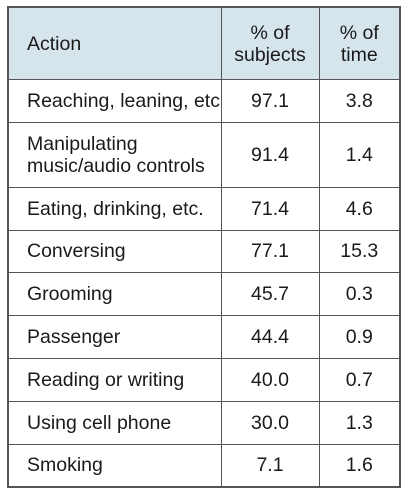 The image size is (410, 500). Describe the element at coordinates (358, 379) in the screenshot. I see `percent-time-cell: 0.7` at that location.